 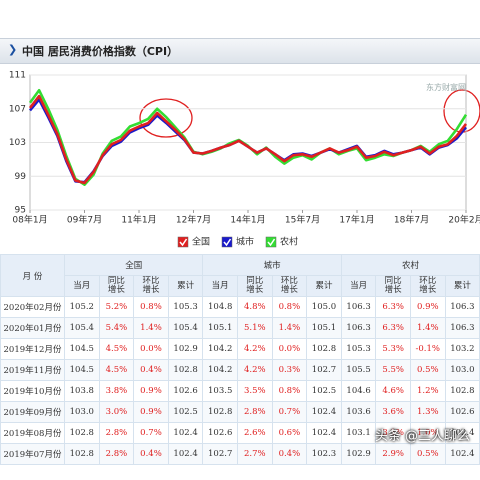 What do you see at coordinates (247, 220) in the screenshot?
I see `x-tick-label: 14年1月` at bounding box center [247, 220].